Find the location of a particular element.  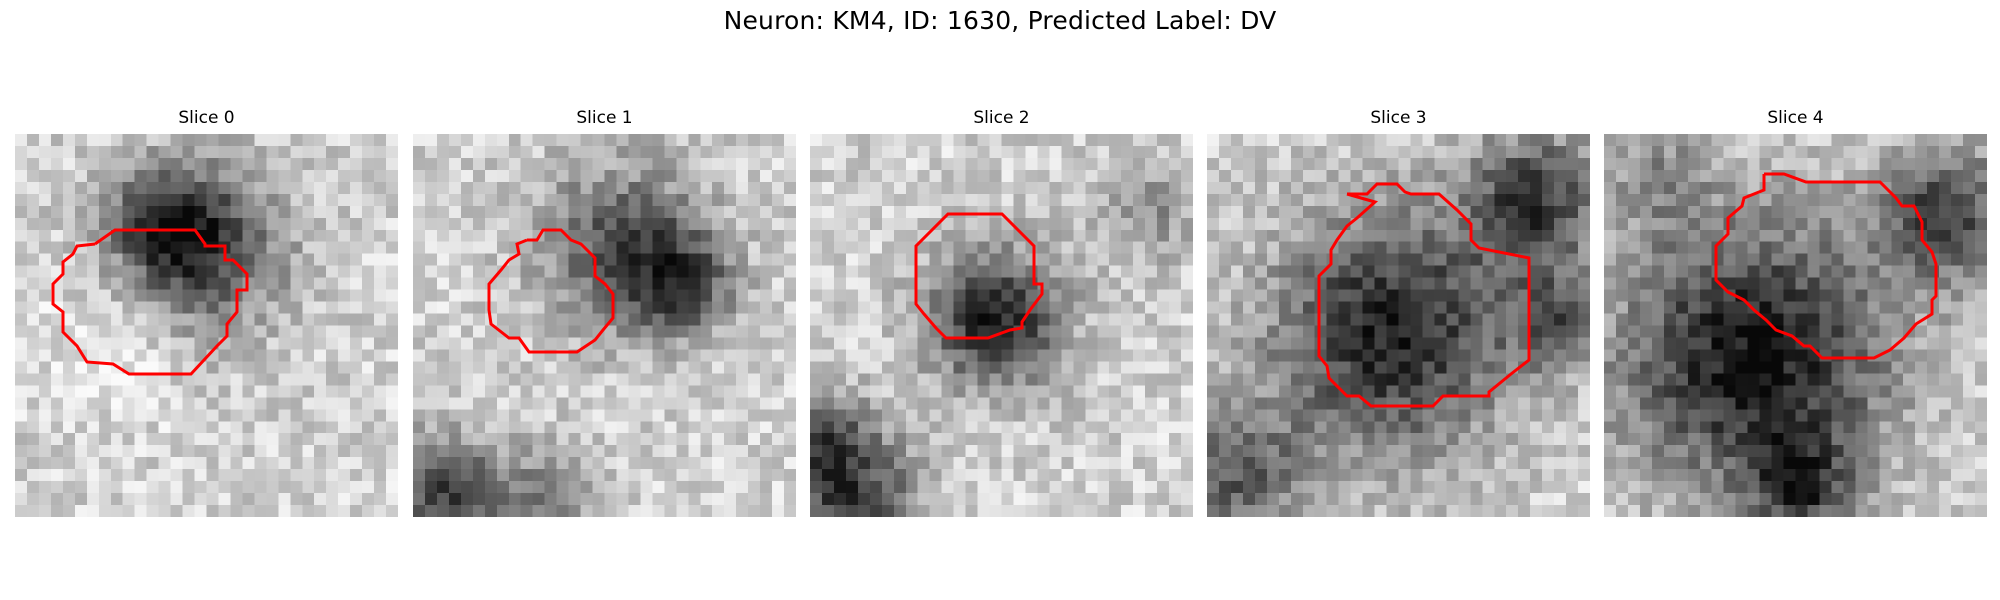

slice-panel-0: Slice 0 is located at coordinates (206, 310).